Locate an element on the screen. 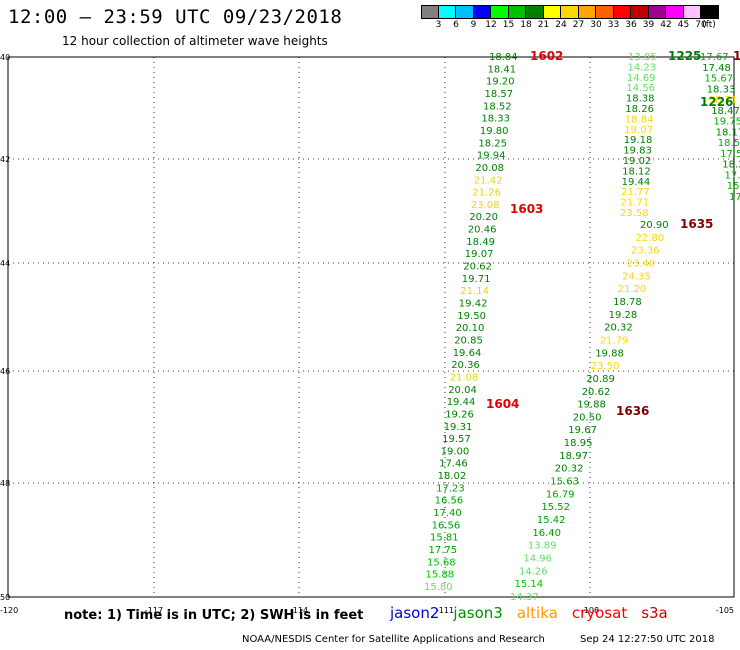 This screenshot has height=650, width=740. swh-value-s3a: 20.62 is located at coordinates (477, 267).